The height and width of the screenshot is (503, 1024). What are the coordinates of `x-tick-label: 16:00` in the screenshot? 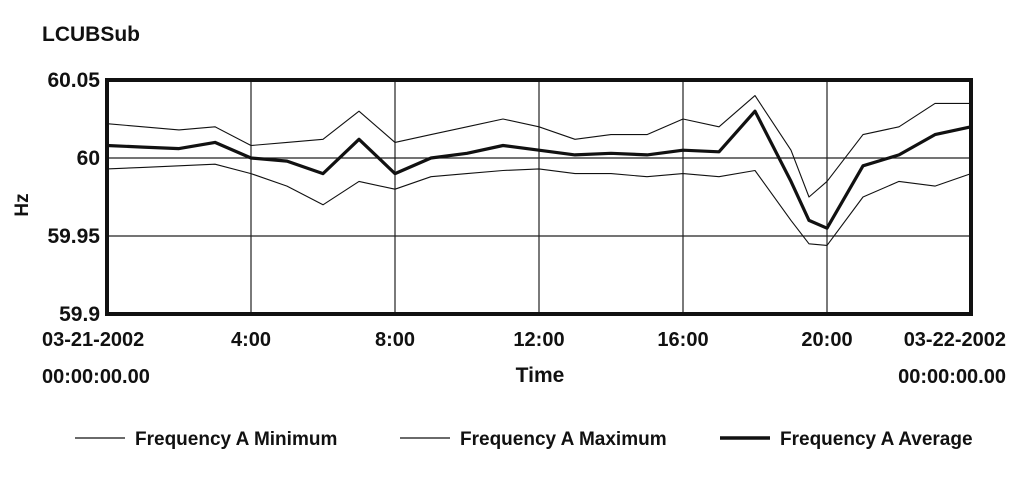 It's located at (682, 340).